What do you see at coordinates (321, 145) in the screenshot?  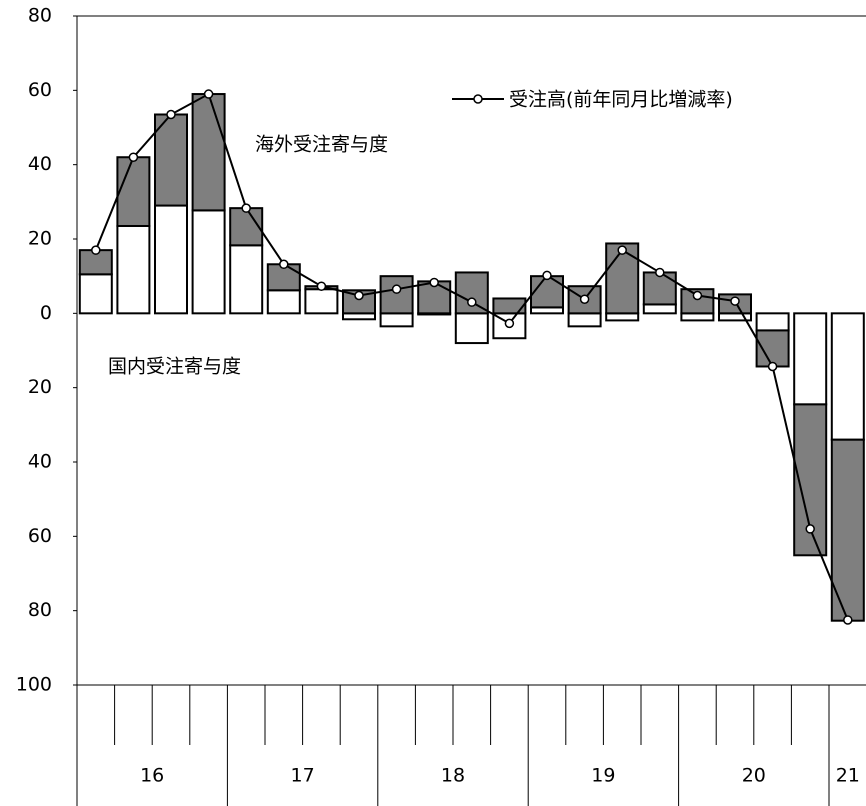 I see `overseas-label: 海外受注寄与度` at bounding box center [321, 145].